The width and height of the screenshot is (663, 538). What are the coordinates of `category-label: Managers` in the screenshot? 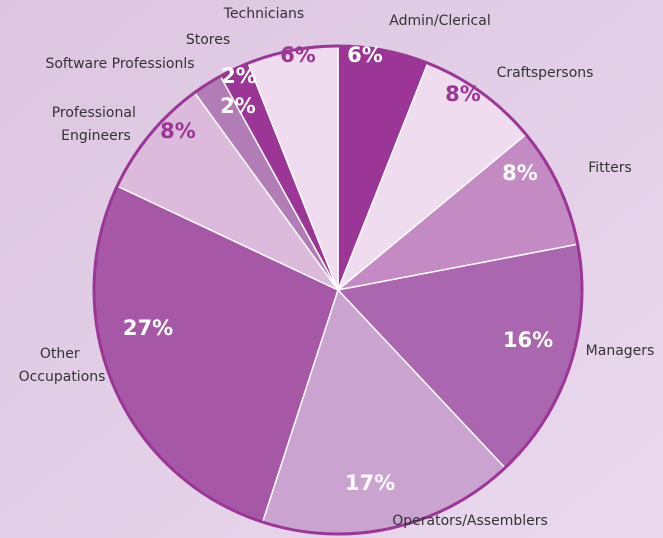 It's located at (620, 351).